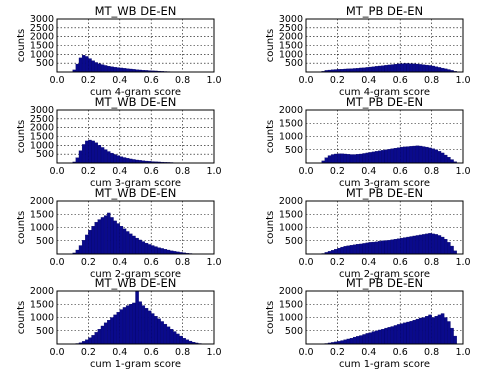 The width and height of the screenshot is (480, 372). Describe the element at coordinates (42, 110) in the screenshot. I see `y-tick-label: 3000` at that location.